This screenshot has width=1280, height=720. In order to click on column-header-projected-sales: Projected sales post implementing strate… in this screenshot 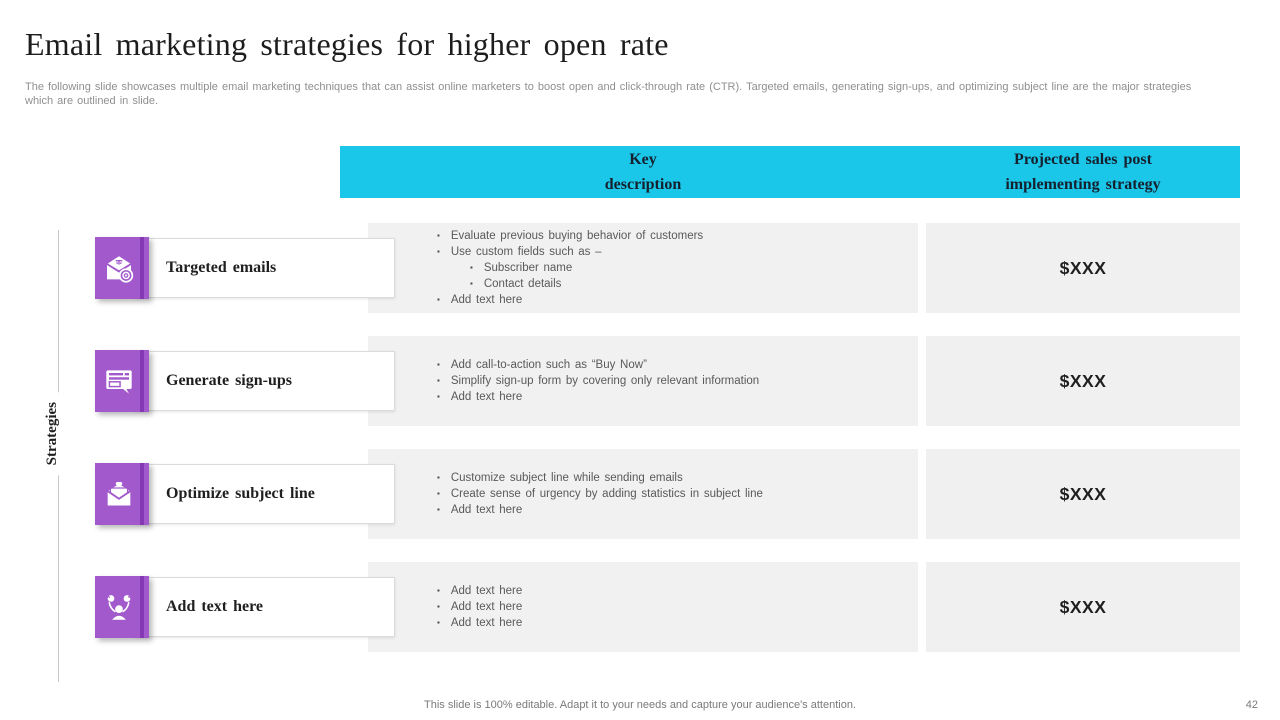, I will do `click(1083, 172)`.